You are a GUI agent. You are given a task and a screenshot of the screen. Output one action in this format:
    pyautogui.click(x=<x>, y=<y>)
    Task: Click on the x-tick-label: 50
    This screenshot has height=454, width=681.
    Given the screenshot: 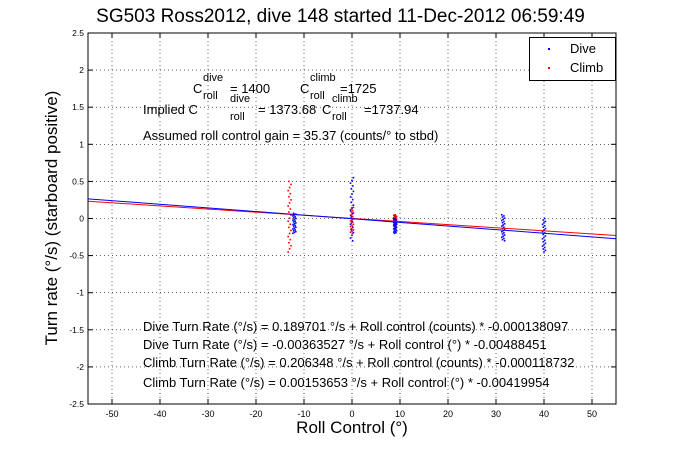 What is the action you would take?
    pyautogui.click(x=592, y=414)
    